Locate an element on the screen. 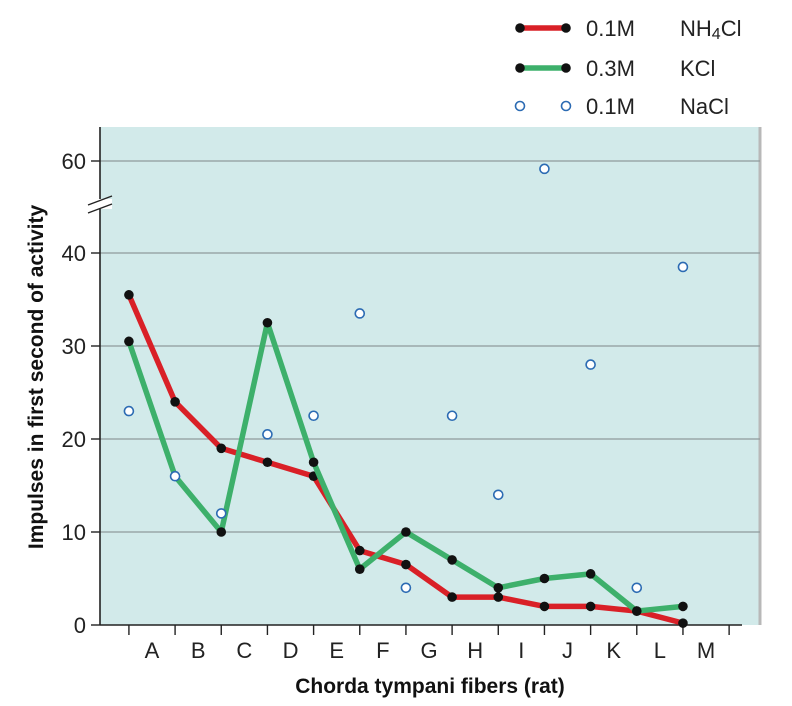 This screenshot has height=706, width=792. x-tick-label: M is located at coordinates (706, 650).